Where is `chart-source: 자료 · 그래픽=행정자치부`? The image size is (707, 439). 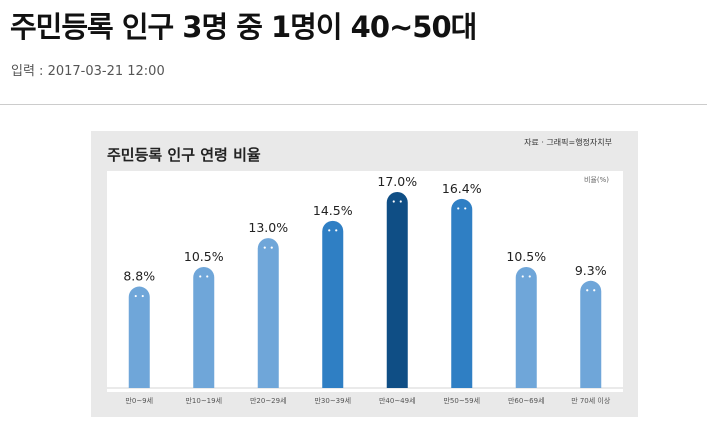
chart-source: 자료 · 그래픽=행정자치부 is located at coordinates (568, 142).